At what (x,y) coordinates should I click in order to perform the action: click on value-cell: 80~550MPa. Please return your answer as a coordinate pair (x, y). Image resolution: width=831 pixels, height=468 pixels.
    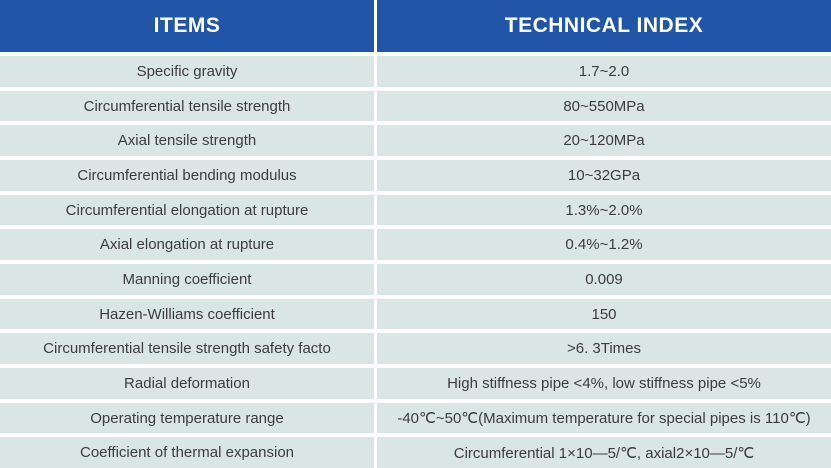
    Looking at the image, I should click on (604, 106).